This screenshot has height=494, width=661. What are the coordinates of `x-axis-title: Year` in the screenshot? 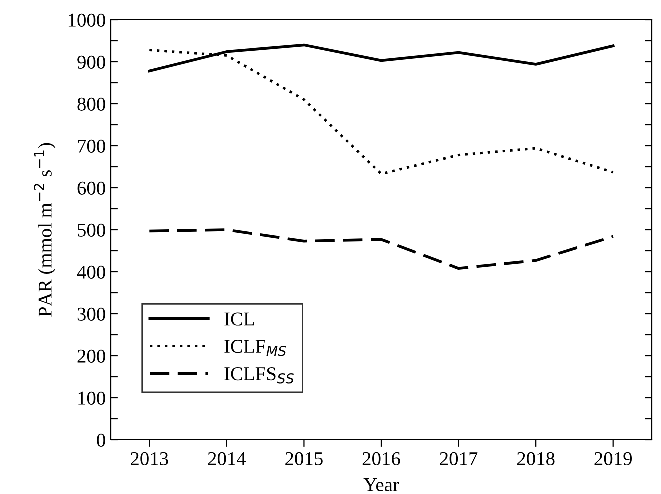 It's located at (382, 485).